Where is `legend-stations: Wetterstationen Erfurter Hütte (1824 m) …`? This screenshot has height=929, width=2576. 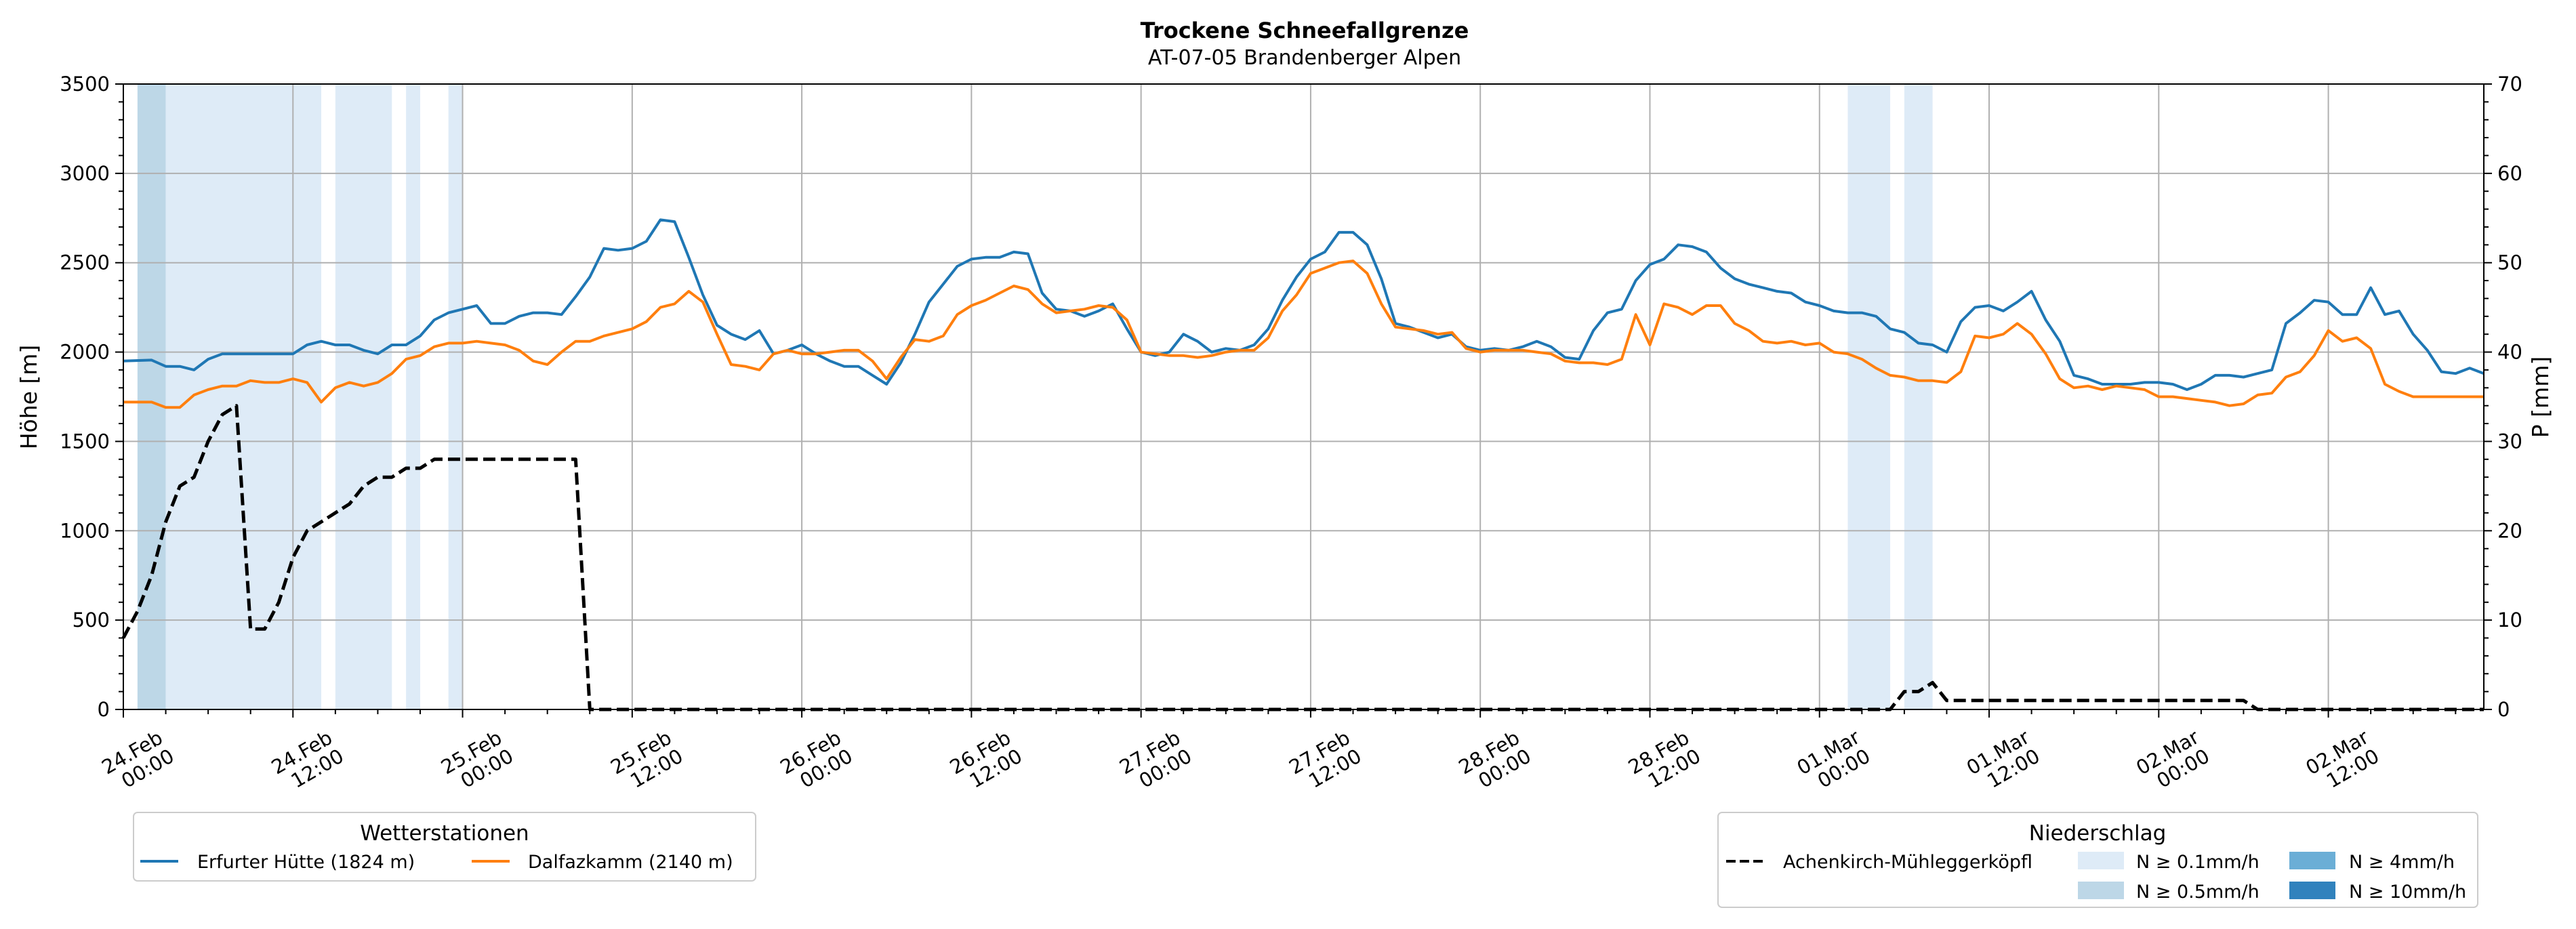
legend-stations: Wetterstationen Erfurter Hütte (1824 m) … is located at coordinates (444, 847).